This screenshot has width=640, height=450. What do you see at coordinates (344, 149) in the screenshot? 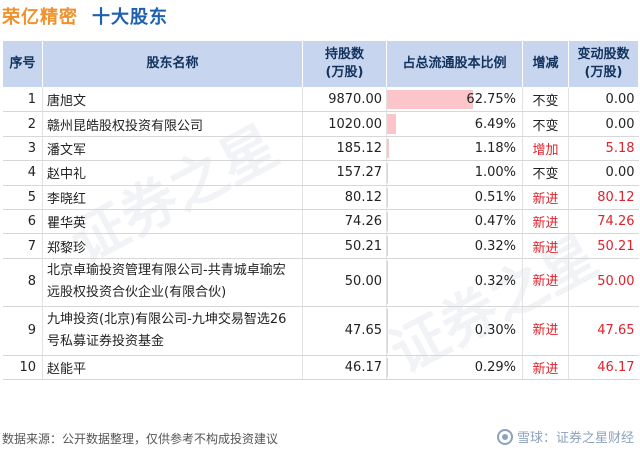
I see `shares-held: 185.12` at bounding box center [344, 149].